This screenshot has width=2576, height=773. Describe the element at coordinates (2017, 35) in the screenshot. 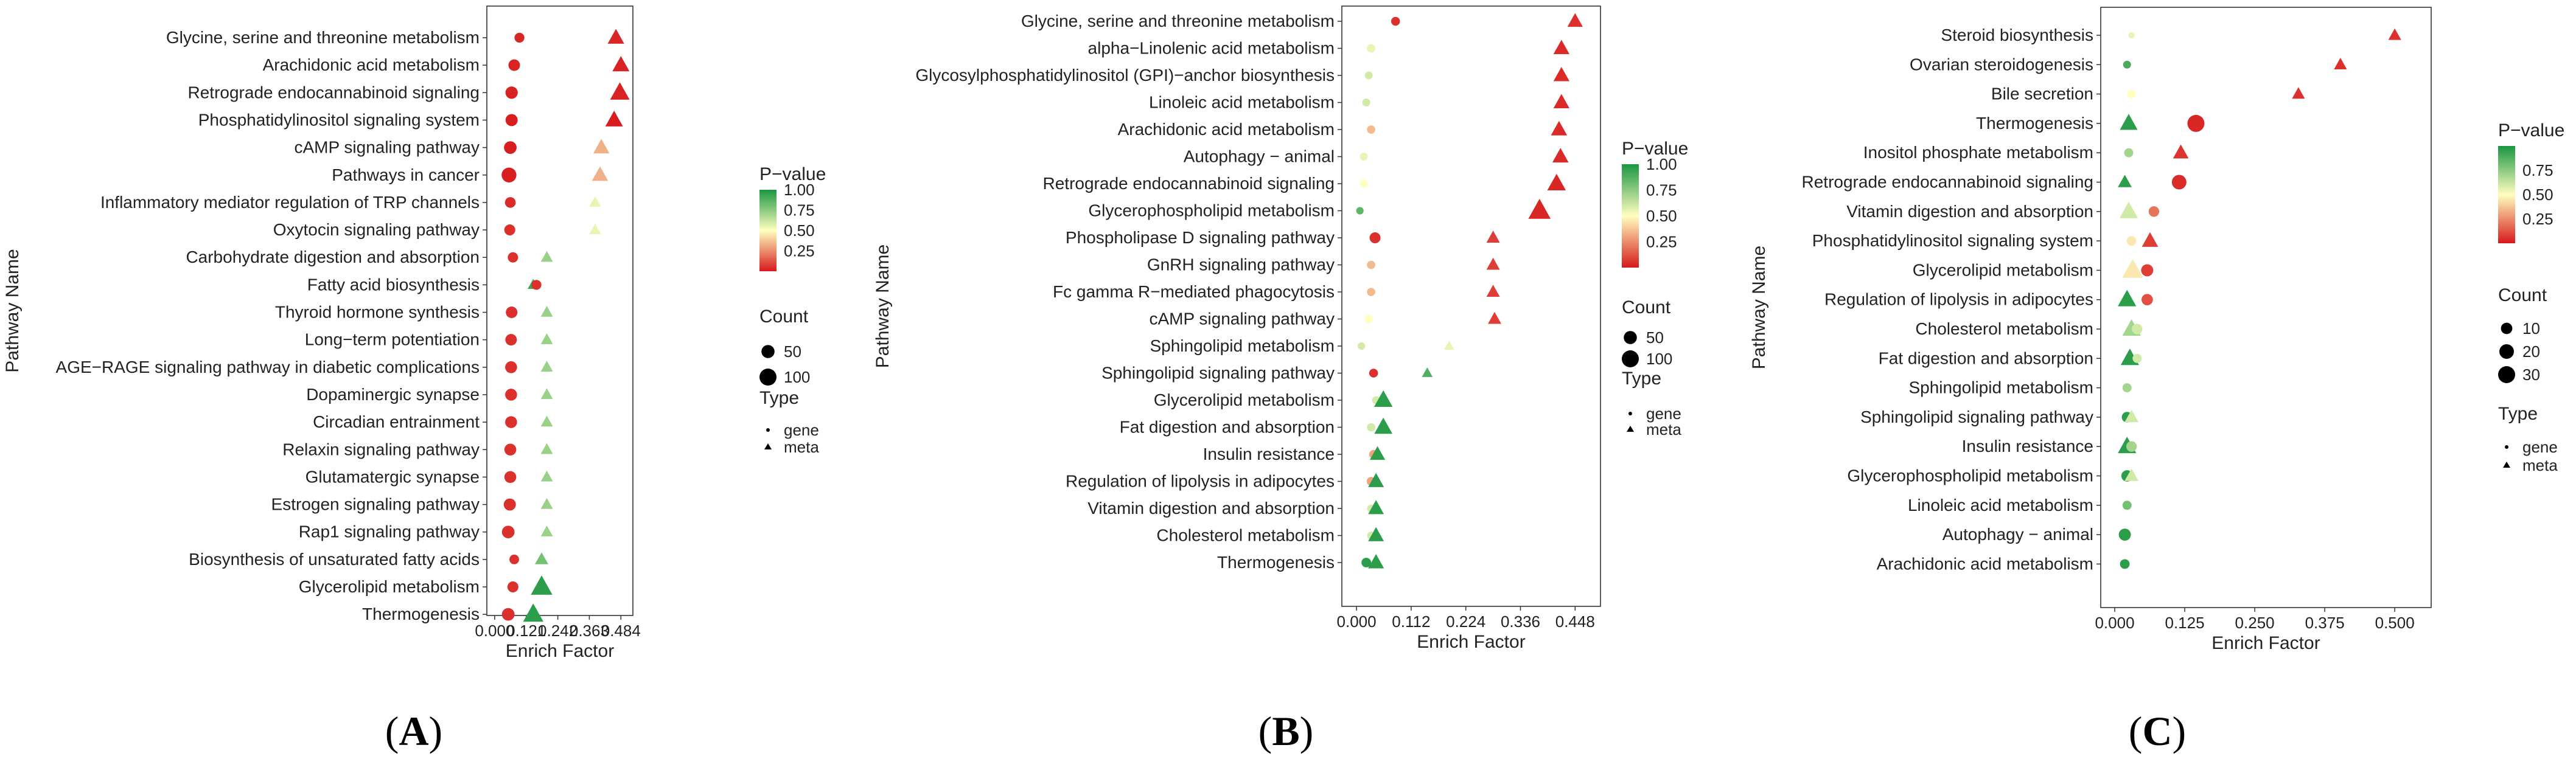

I see `category-label: Steroid biosynthesis` at that location.